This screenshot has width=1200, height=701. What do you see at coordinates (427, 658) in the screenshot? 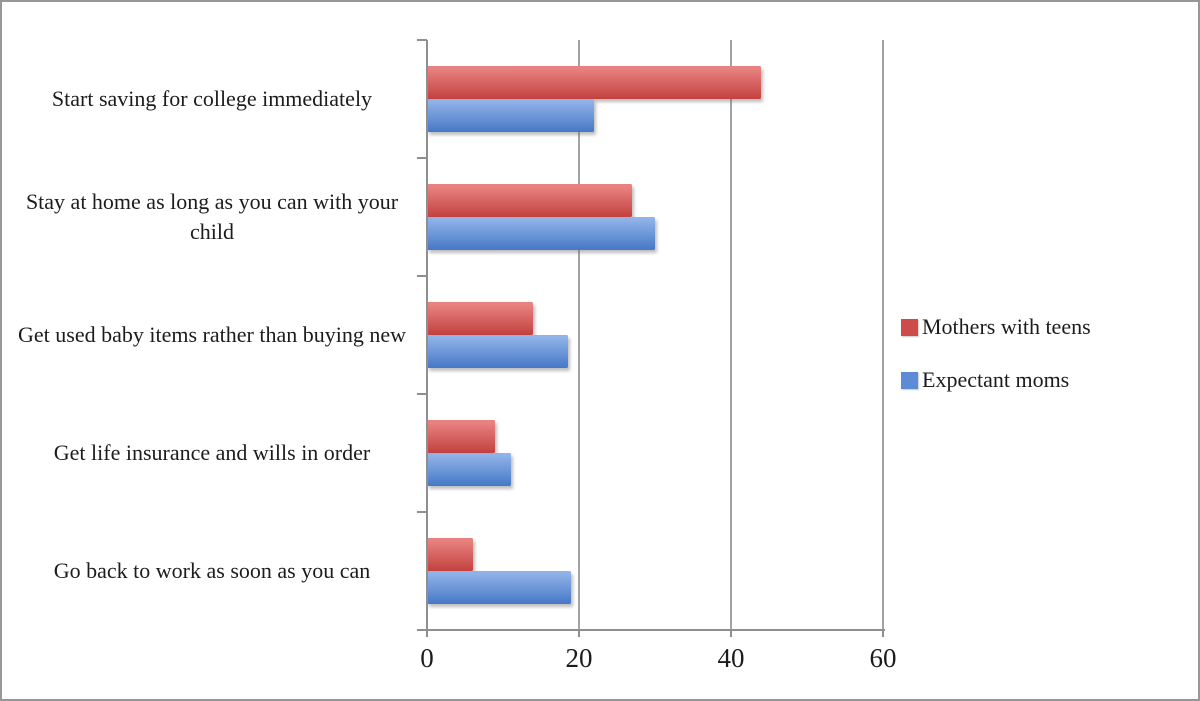
I see `x-tick-label: 0` at bounding box center [427, 658].